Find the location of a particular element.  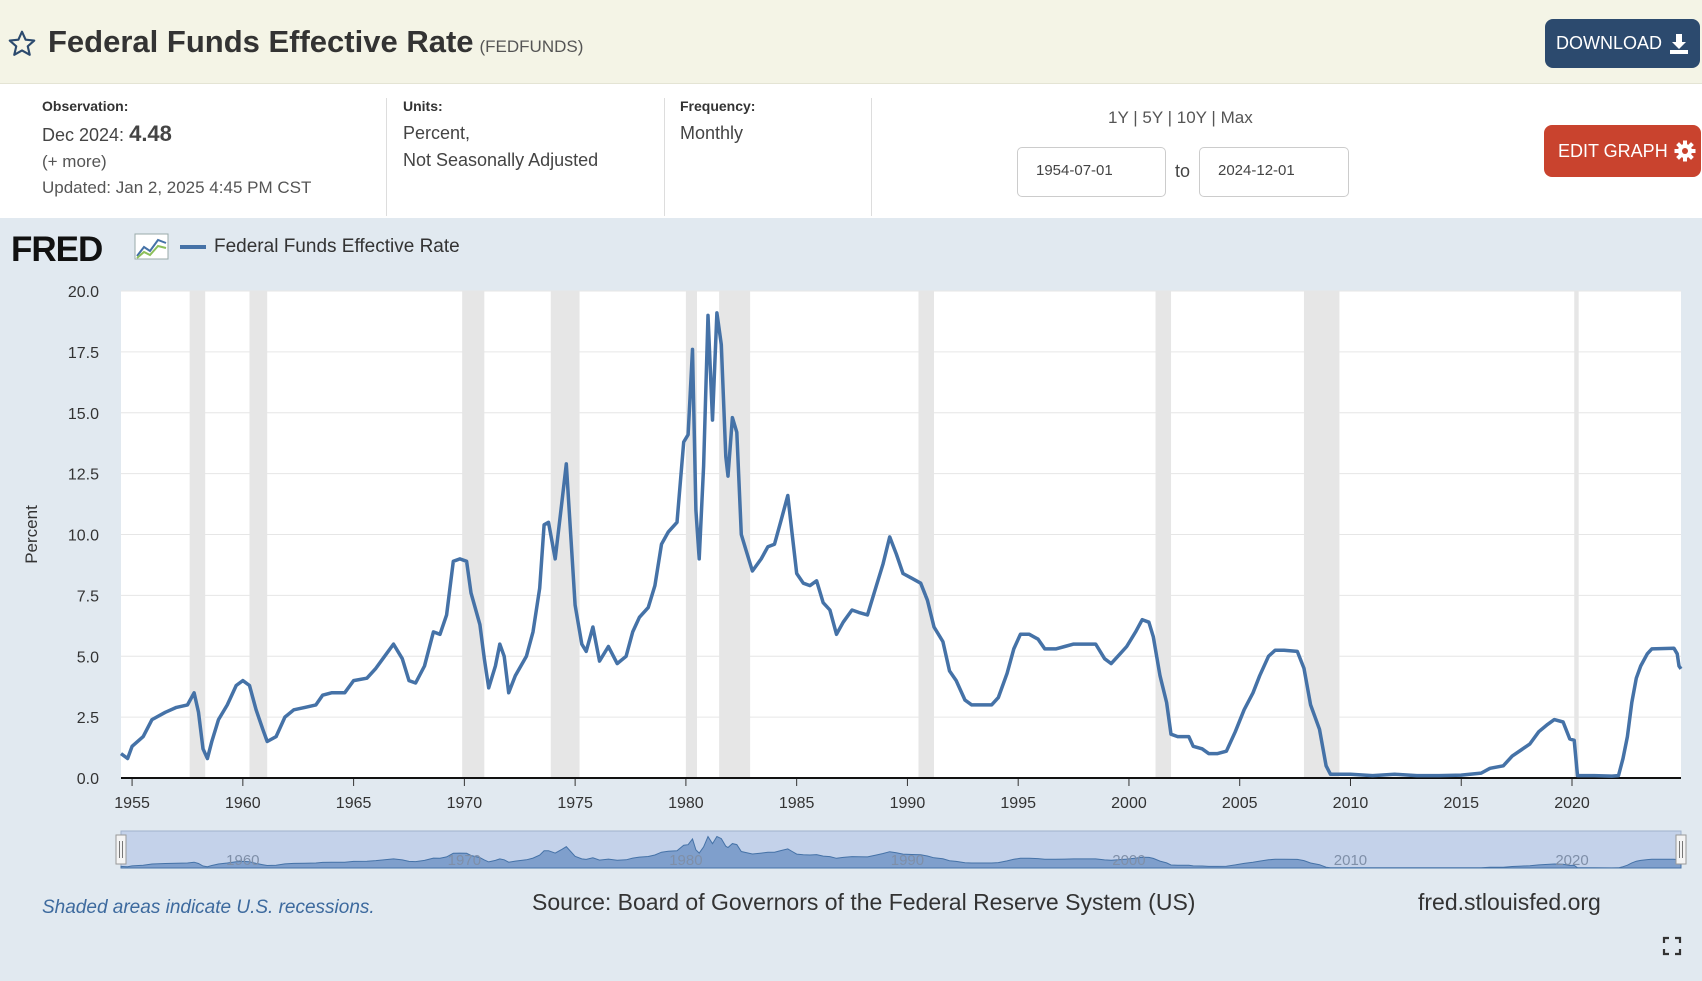

y-tick-label: 7.5 is located at coordinates (88, 596).